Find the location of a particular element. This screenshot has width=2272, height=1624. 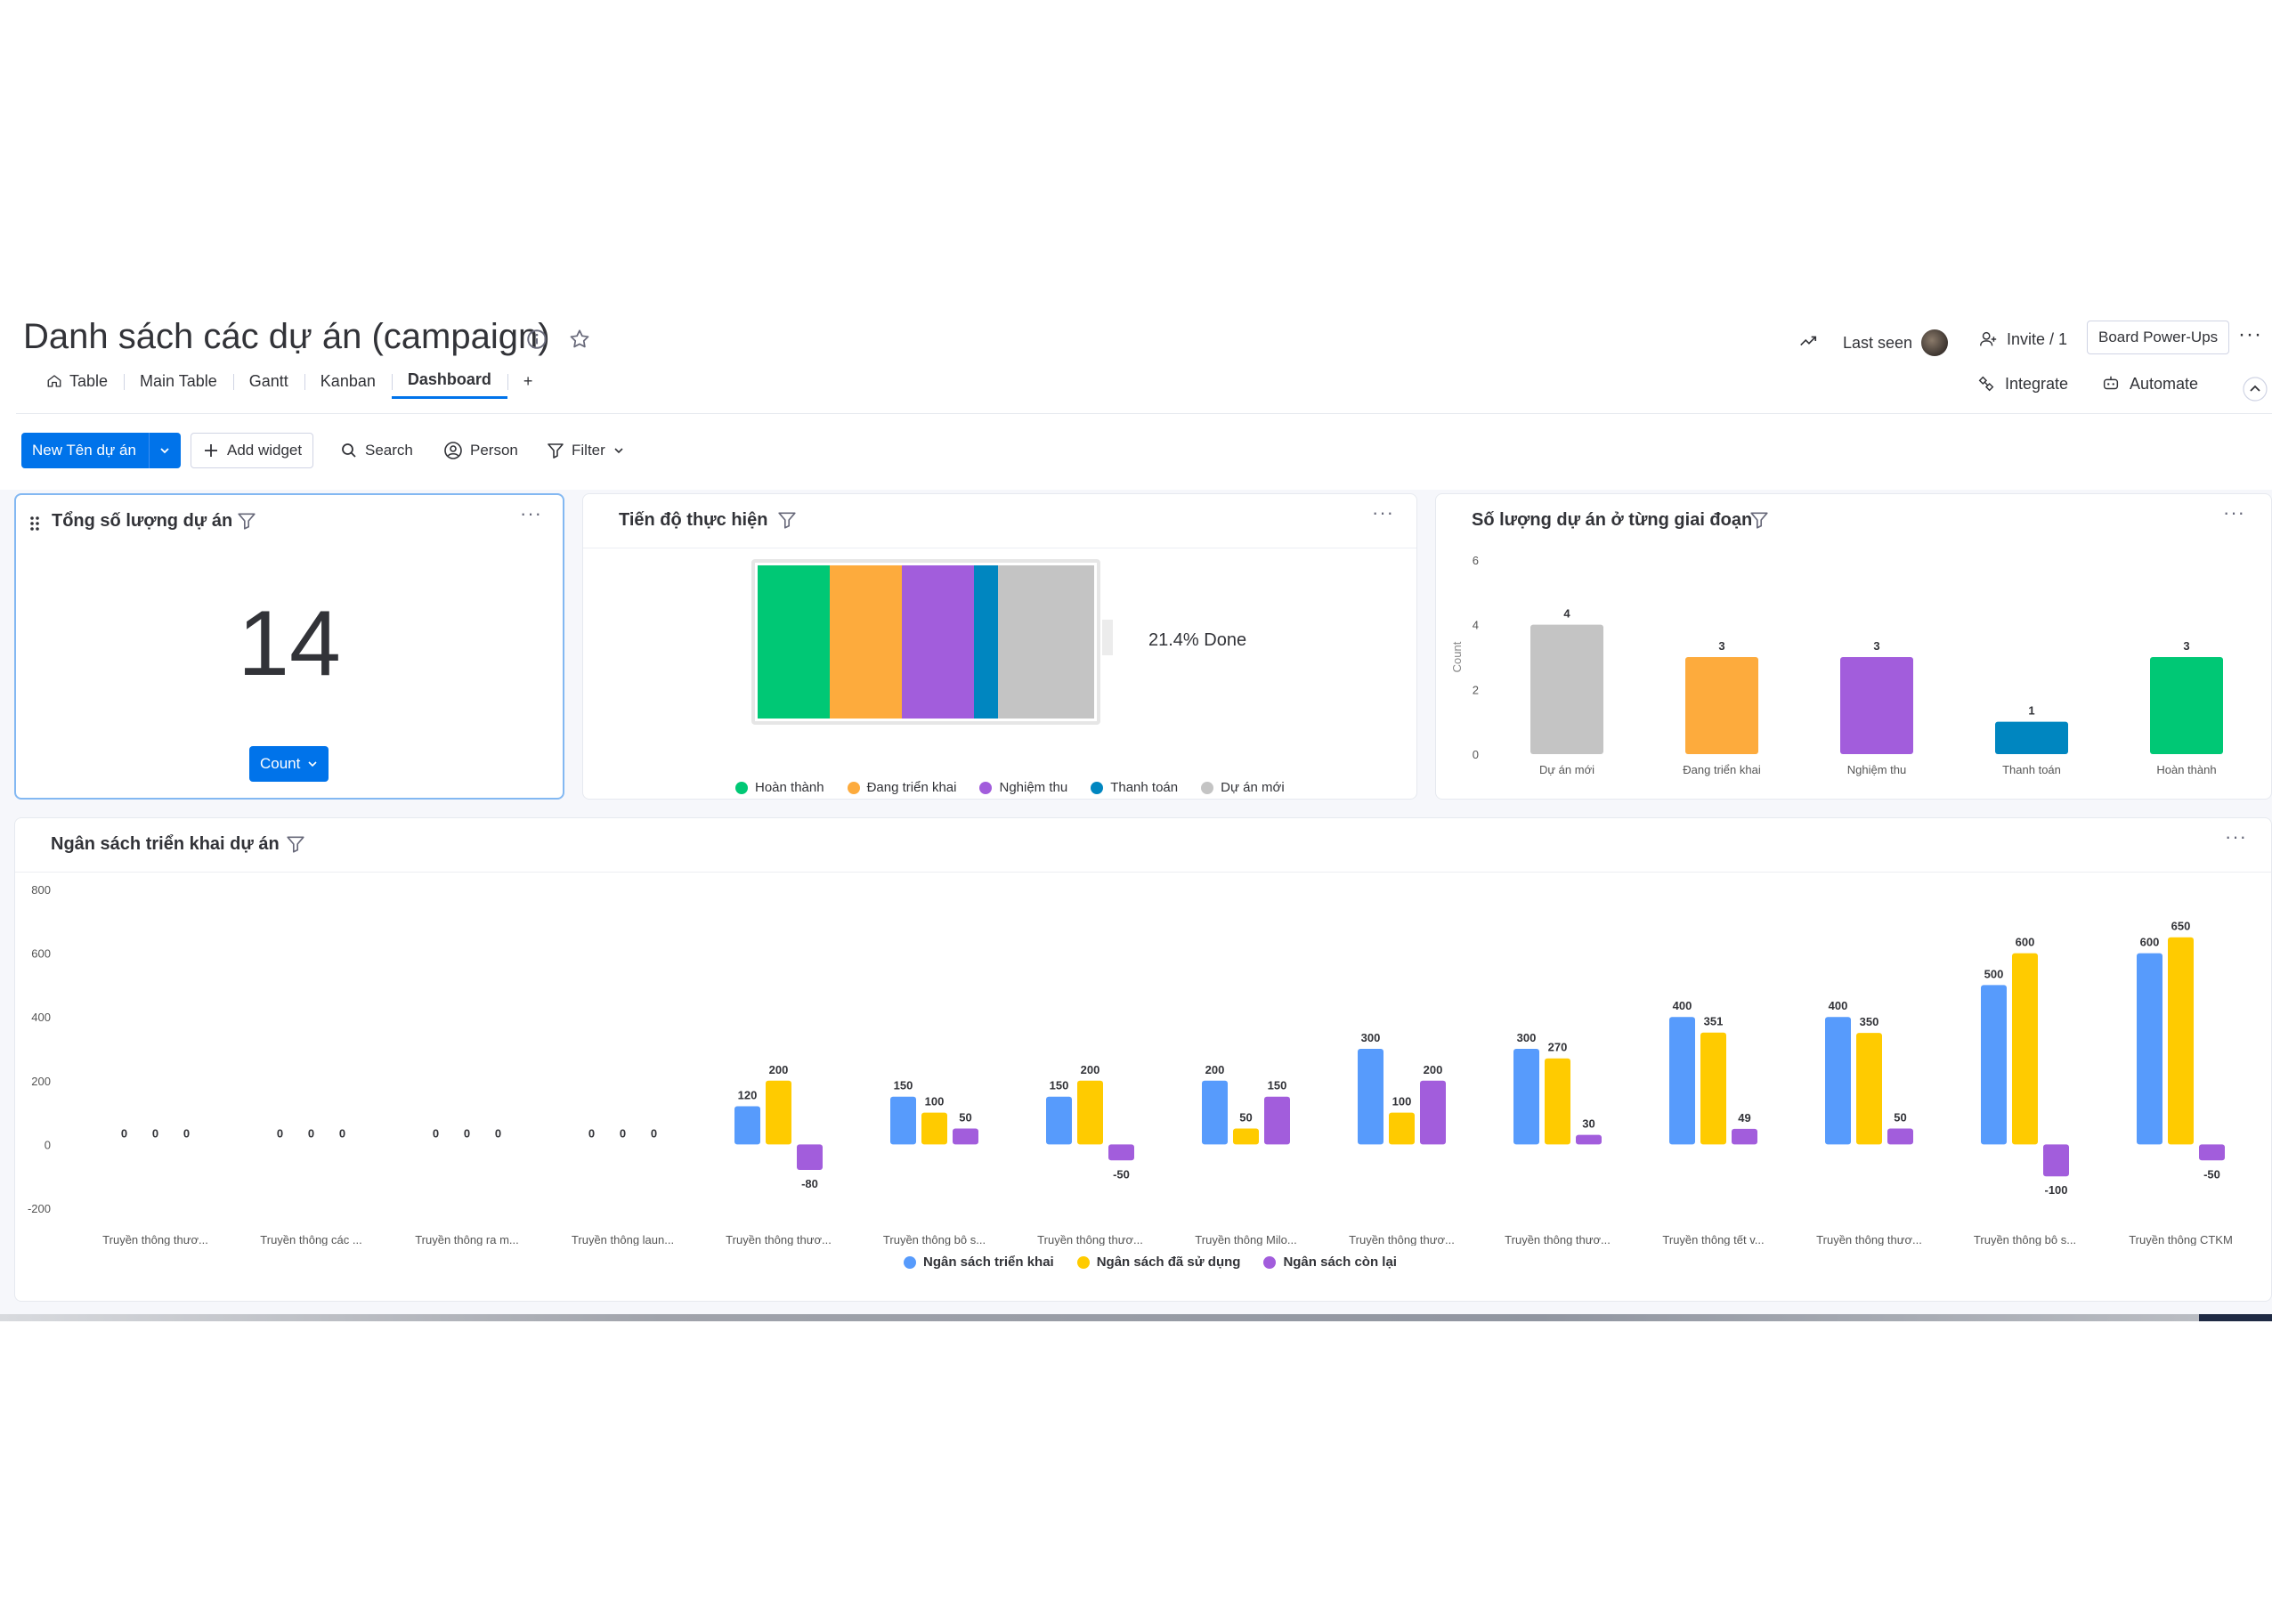

invite-button: Invite / 1 is located at coordinates (2022, 339).